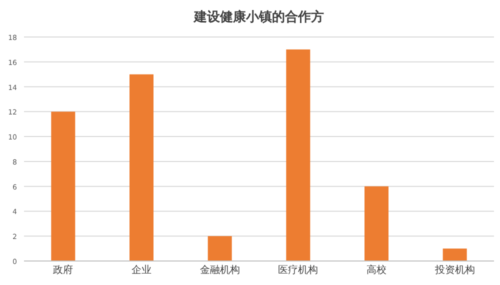 Image resolution: width=500 pixels, height=285 pixels. Describe the element at coordinates (220, 270) in the screenshot. I see `x-tick-label: 金融机构` at that location.